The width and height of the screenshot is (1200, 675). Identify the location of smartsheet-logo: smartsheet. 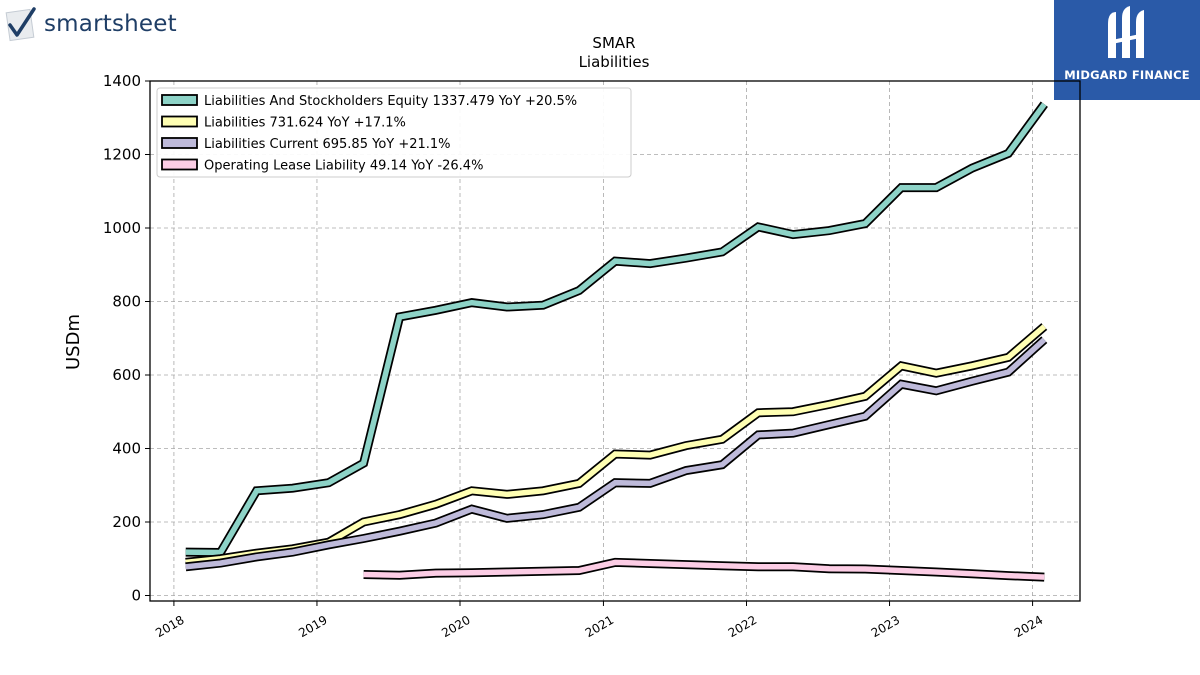
(90, 24).